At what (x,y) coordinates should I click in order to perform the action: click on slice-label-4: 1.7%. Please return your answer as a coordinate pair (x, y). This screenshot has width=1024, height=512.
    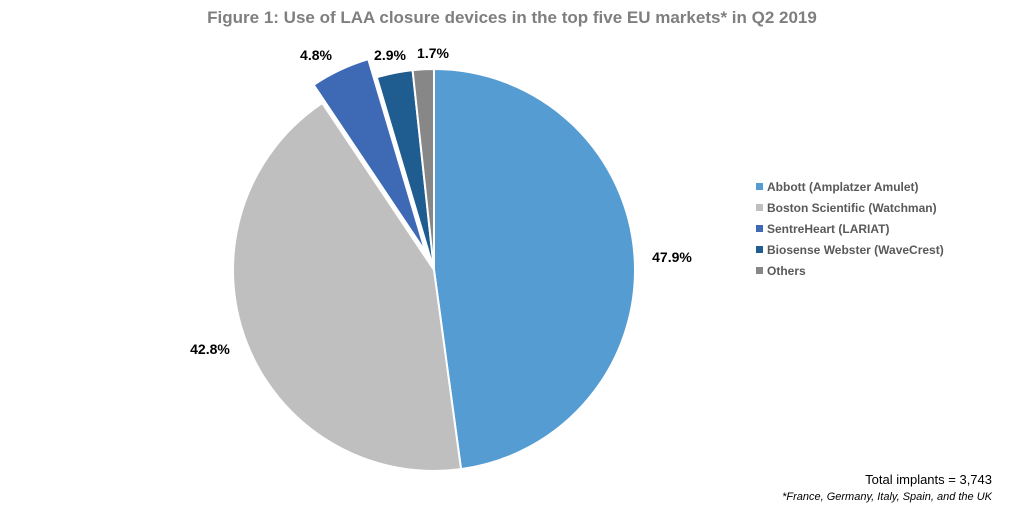
    Looking at the image, I should click on (433, 53).